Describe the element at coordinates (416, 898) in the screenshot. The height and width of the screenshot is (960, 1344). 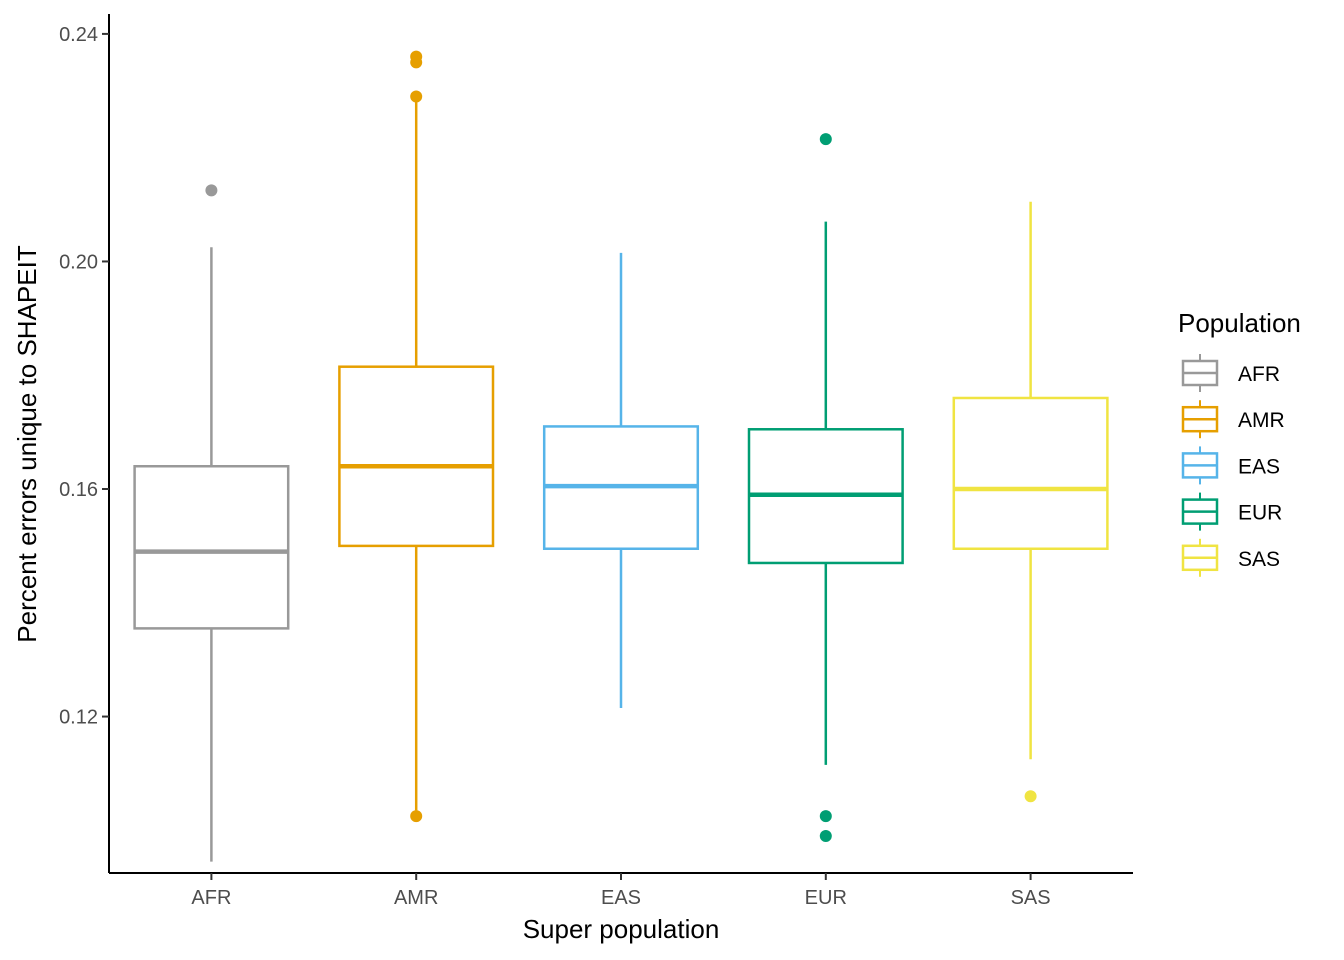
I see `x-tick-label: AMR` at that location.